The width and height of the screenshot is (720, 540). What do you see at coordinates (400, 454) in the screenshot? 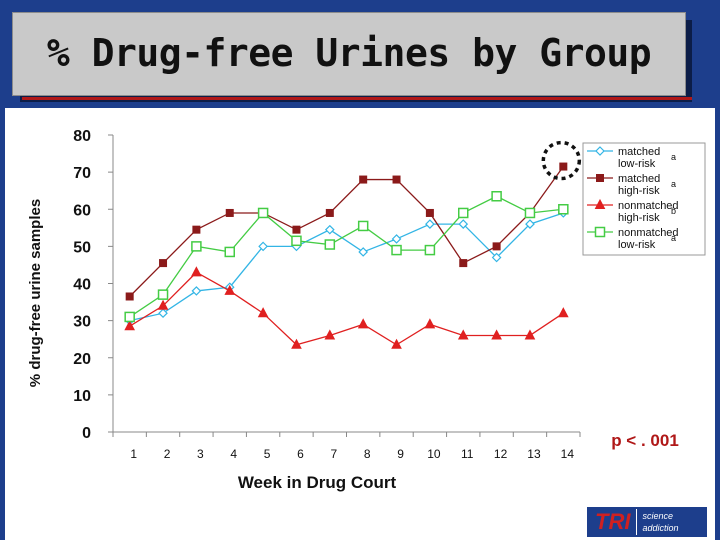
I see `x-tick-label: 9` at bounding box center [400, 454].